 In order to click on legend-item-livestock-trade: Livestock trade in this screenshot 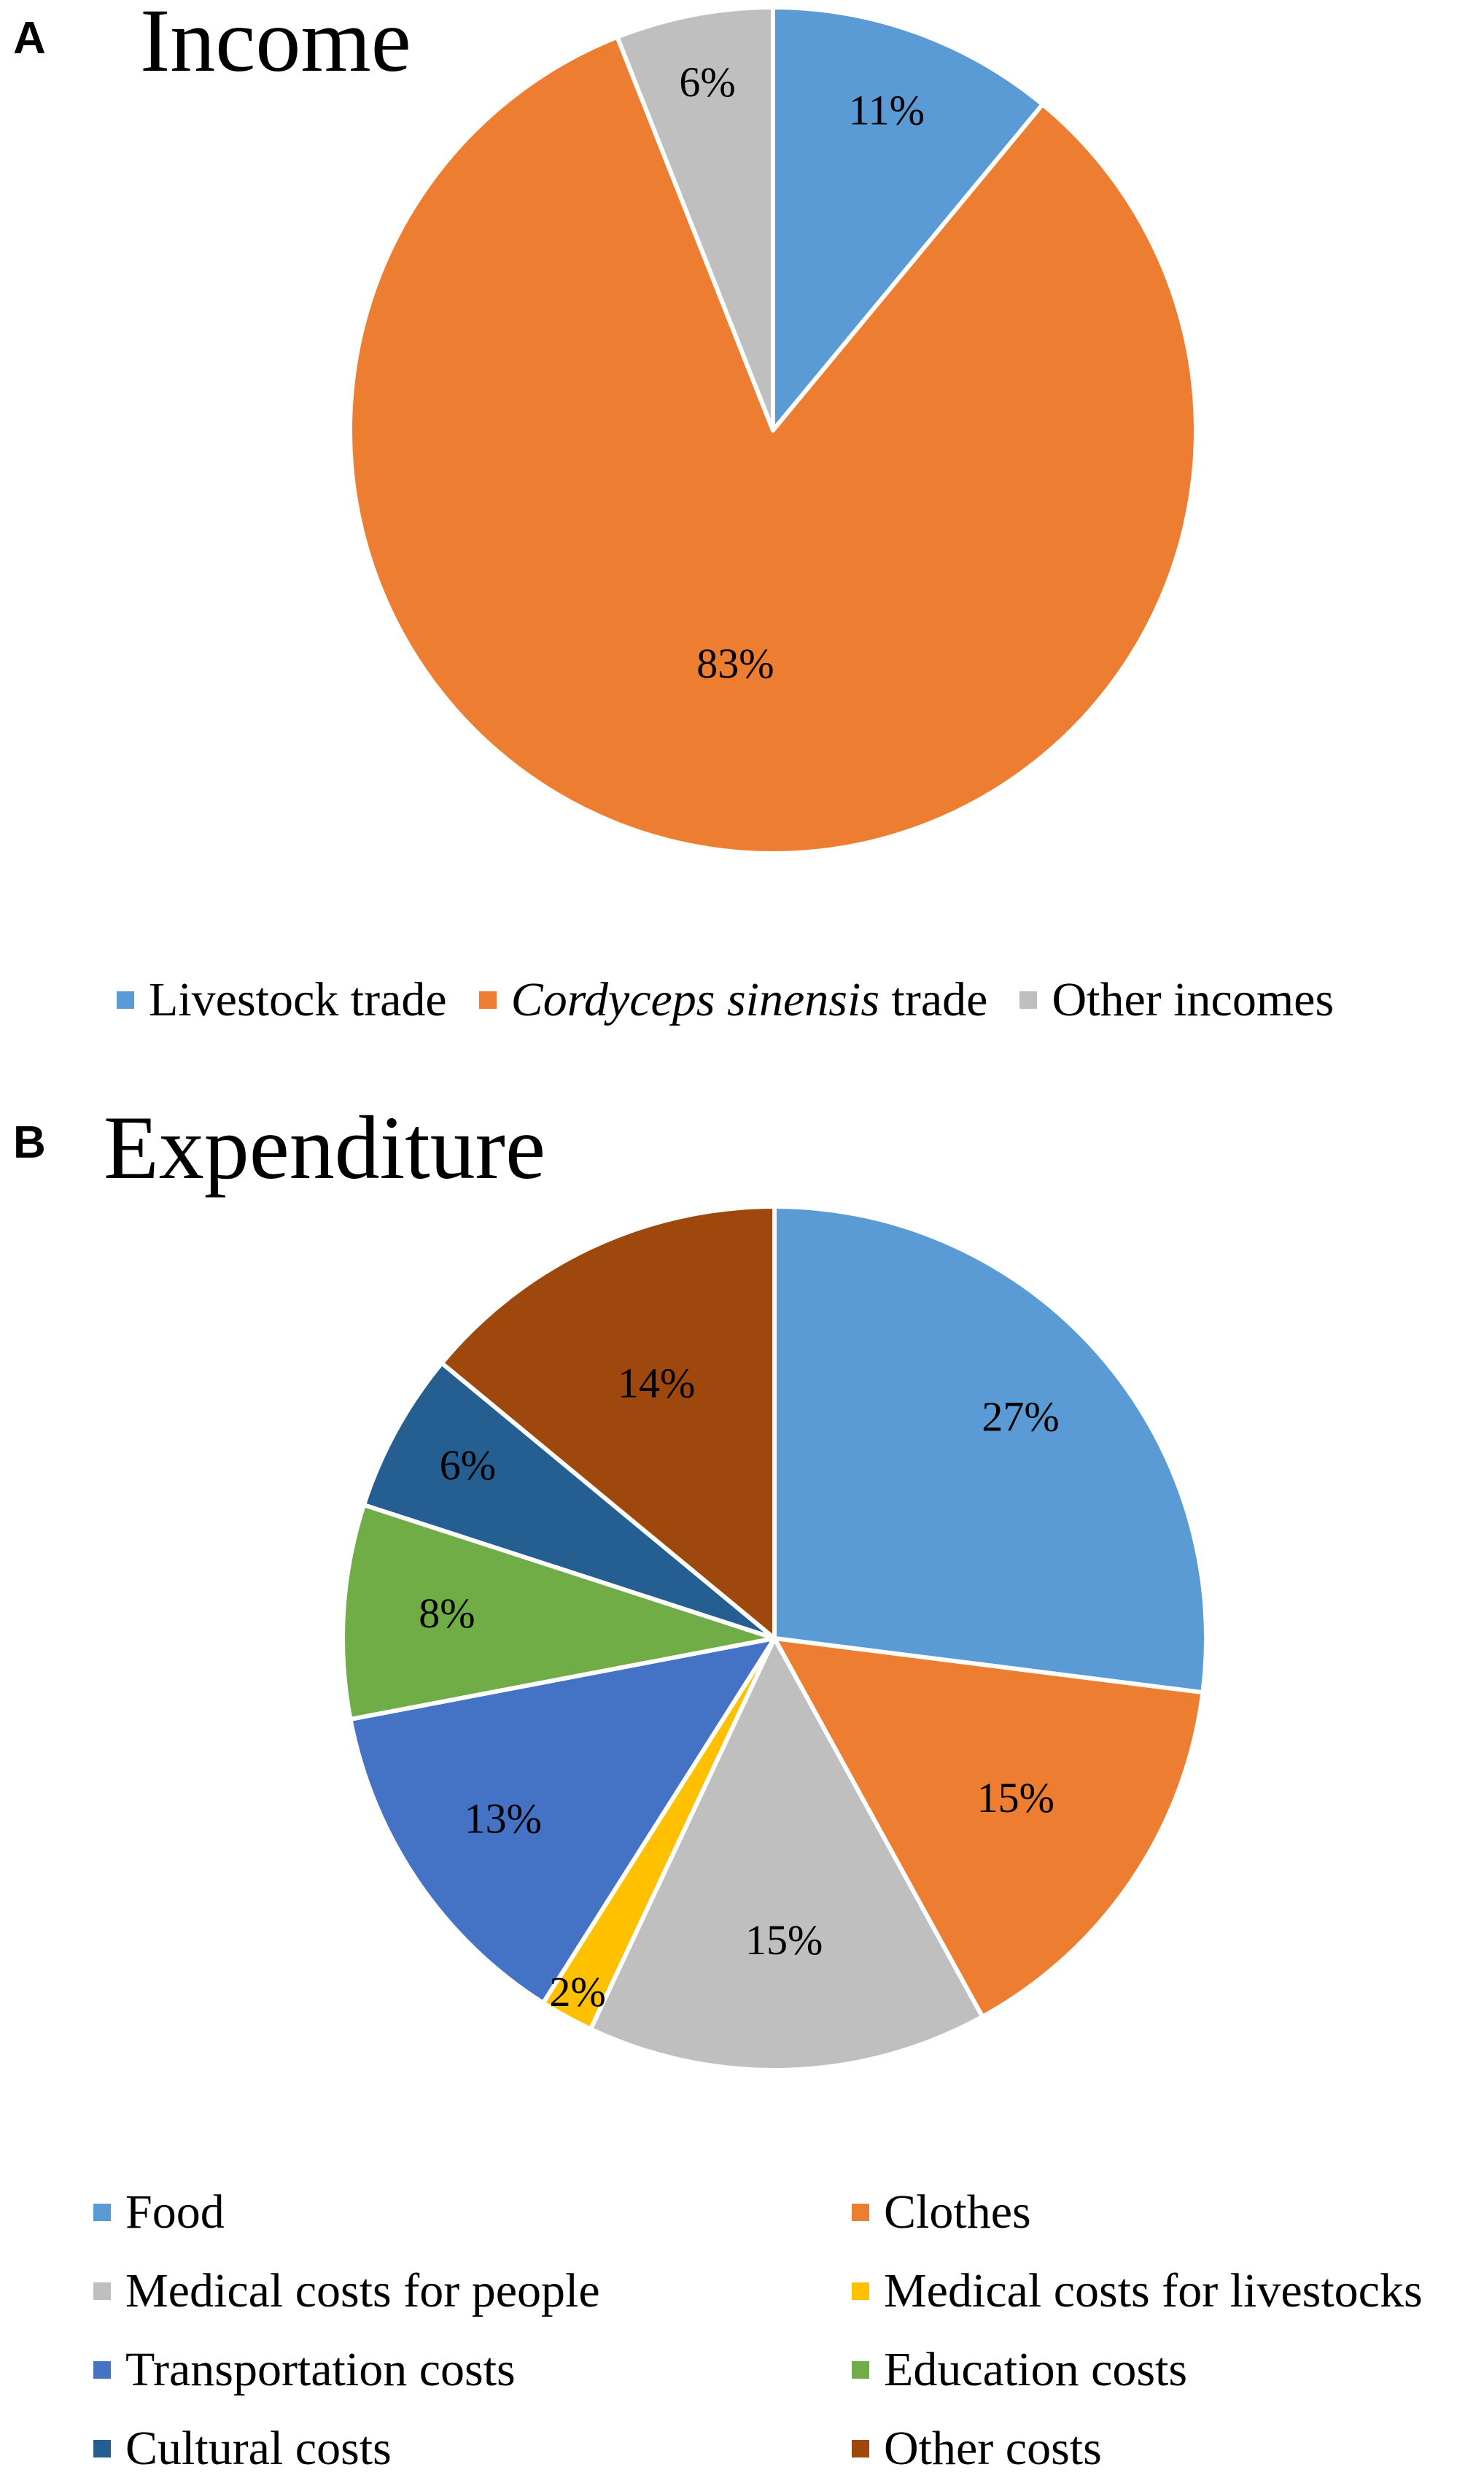, I will do `click(282, 1000)`.